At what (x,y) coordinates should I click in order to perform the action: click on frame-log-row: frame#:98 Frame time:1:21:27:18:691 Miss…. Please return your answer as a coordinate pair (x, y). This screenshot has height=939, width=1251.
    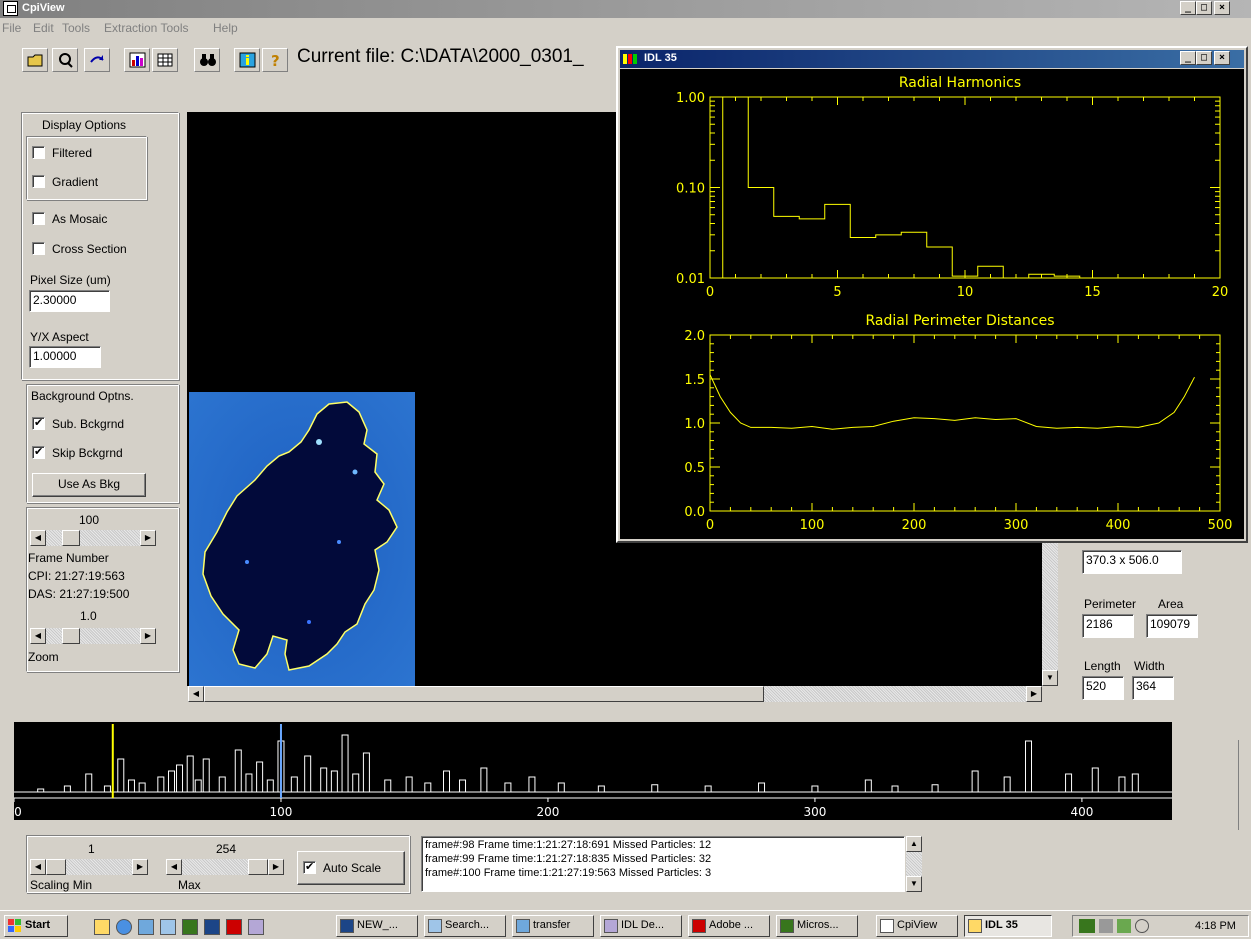
    Looking at the image, I should click on (568, 845).